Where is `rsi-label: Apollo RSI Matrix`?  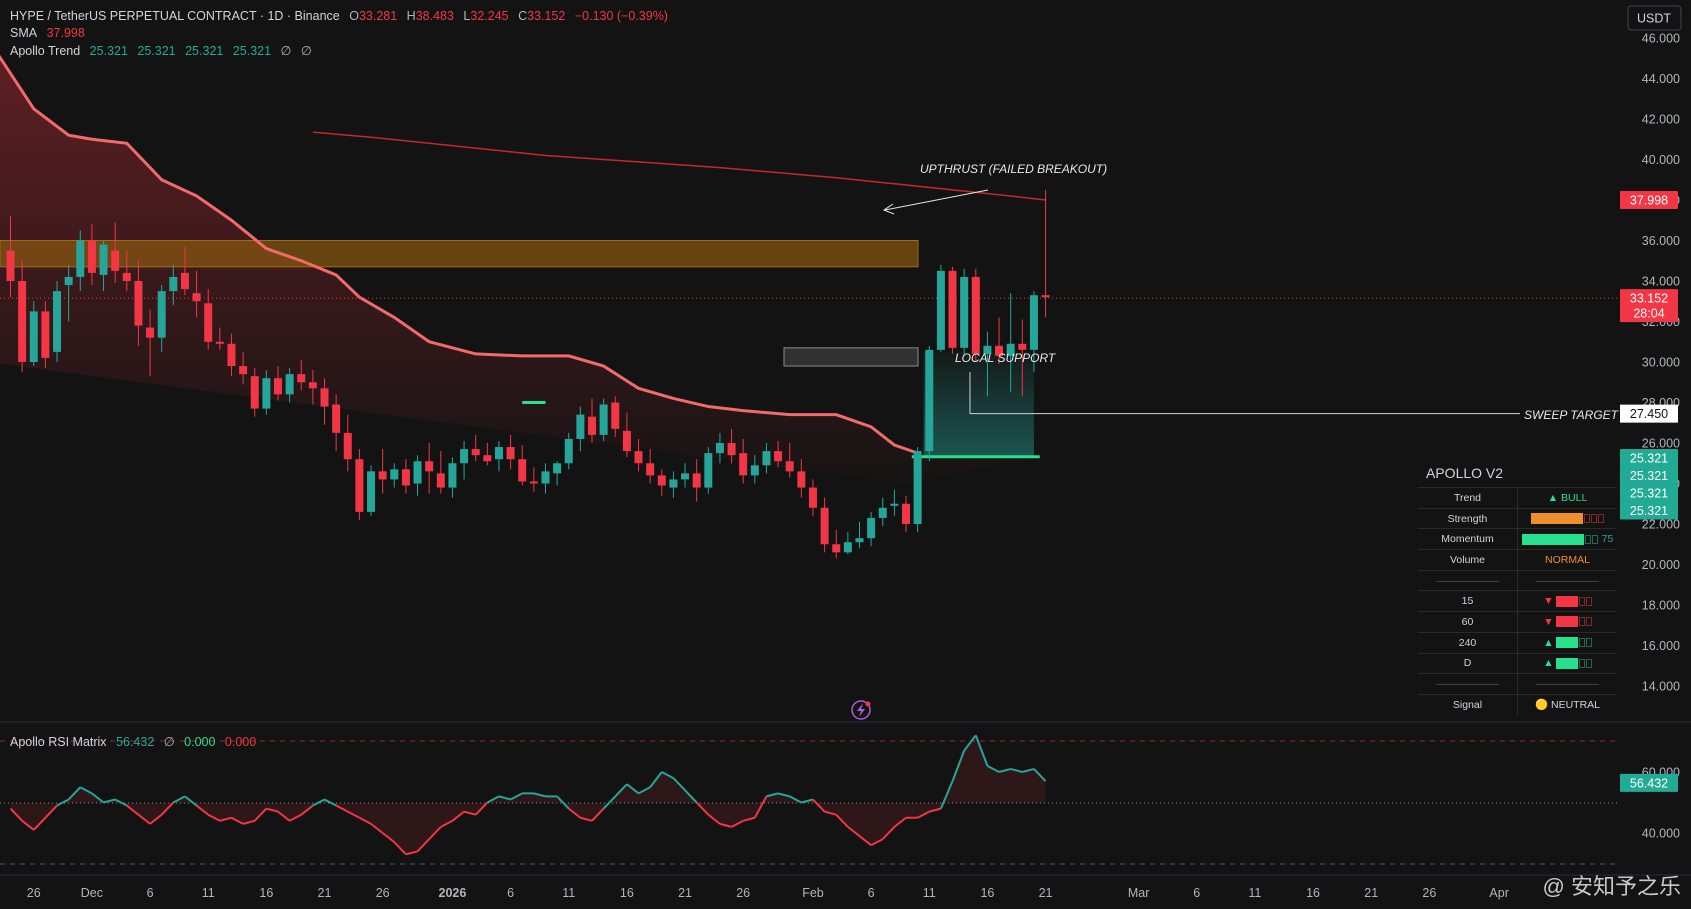
rsi-label: Apollo RSI Matrix is located at coordinates (58, 742).